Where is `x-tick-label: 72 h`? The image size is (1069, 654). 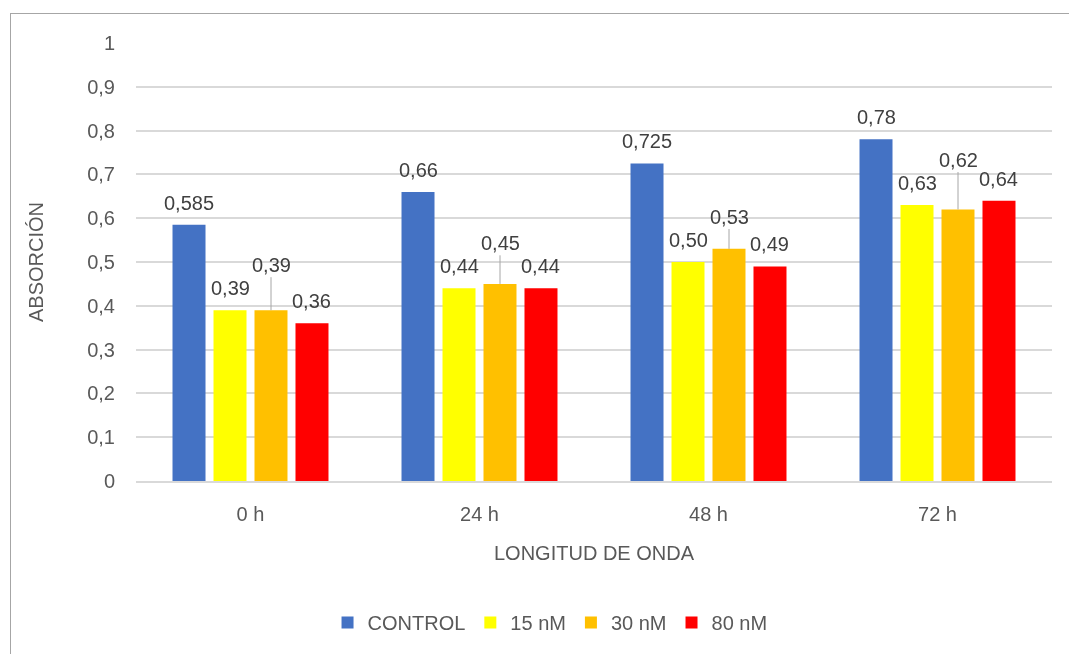 x-tick-label: 72 h is located at coordinates (937, 513).